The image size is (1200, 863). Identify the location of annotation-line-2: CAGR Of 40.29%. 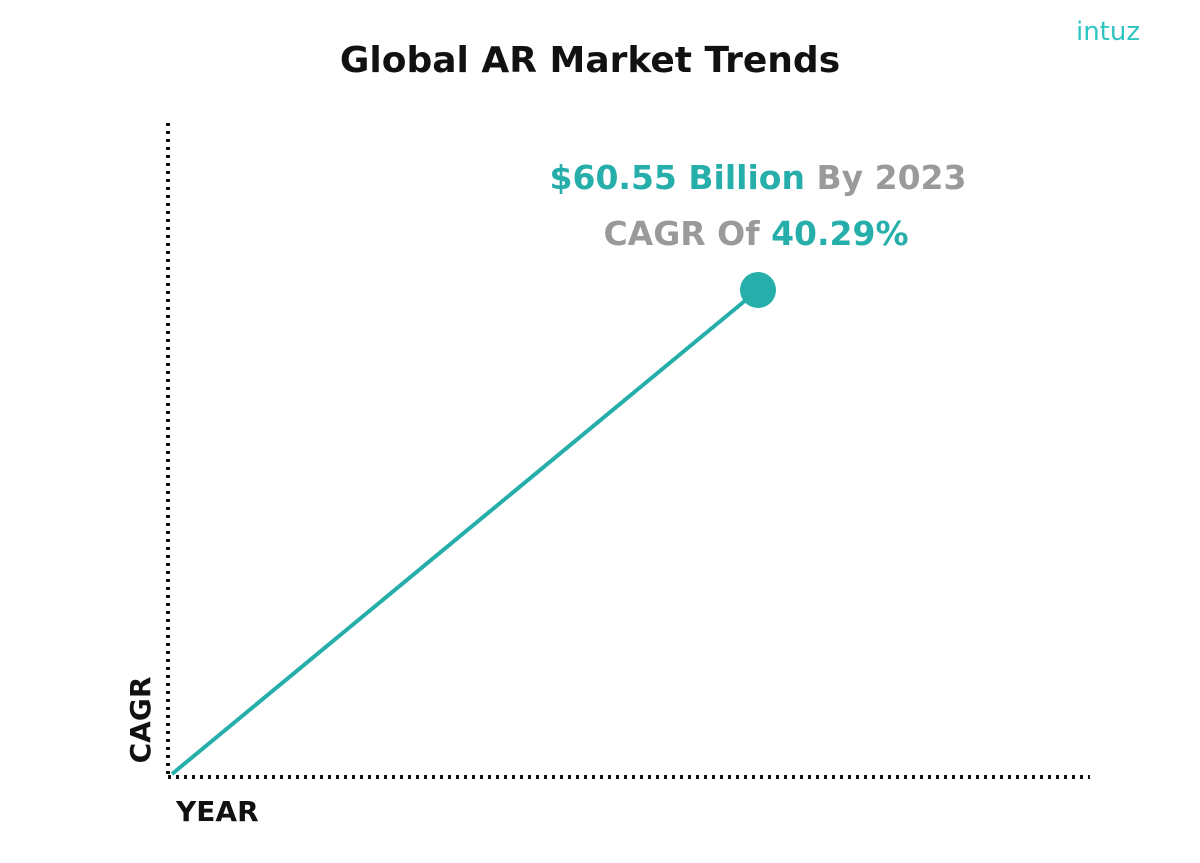
(755, 233).